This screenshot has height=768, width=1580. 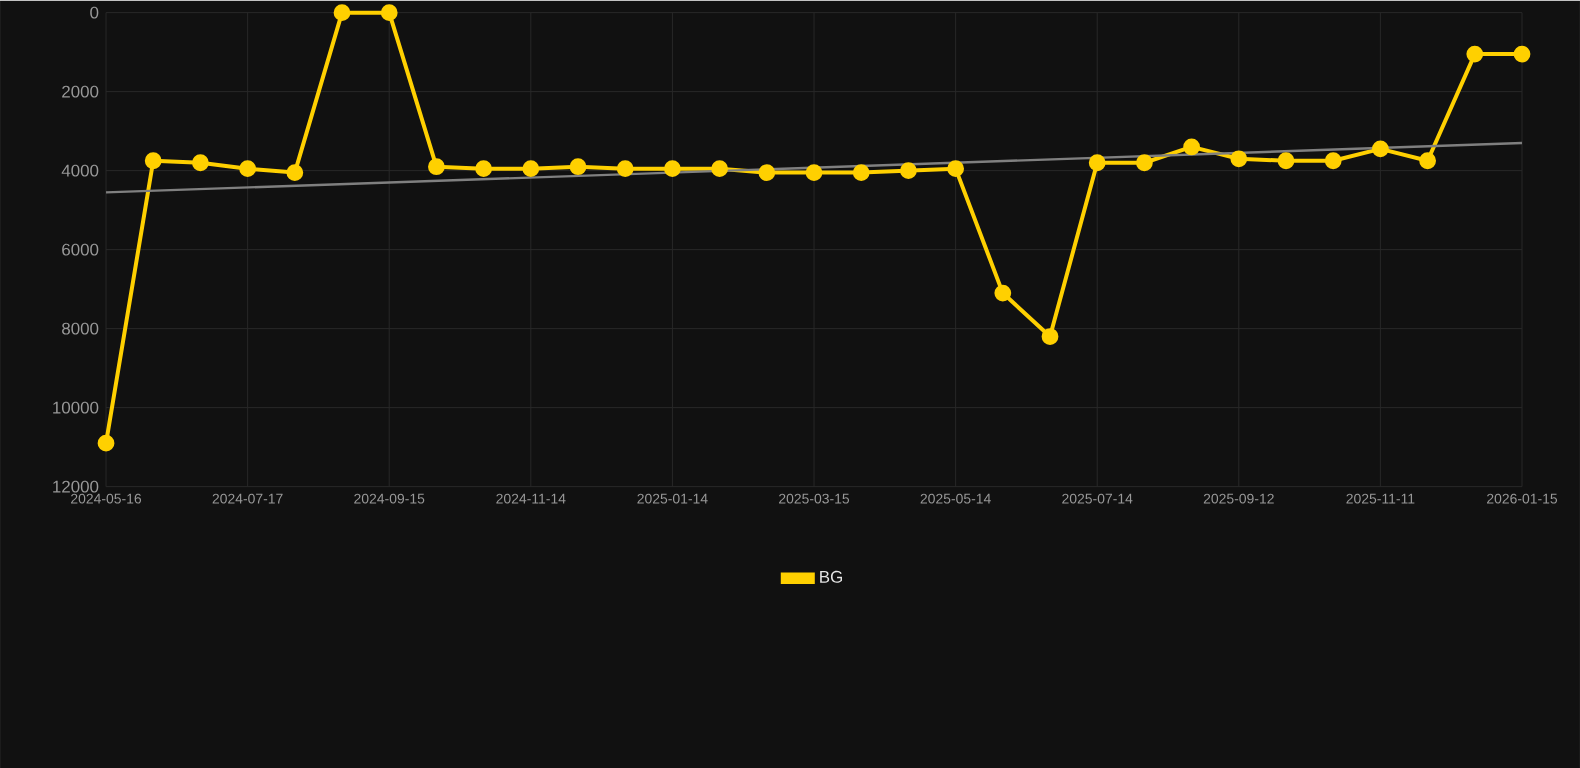 I want to click on y-tick-label: 6000, so click(x=80, y=249).